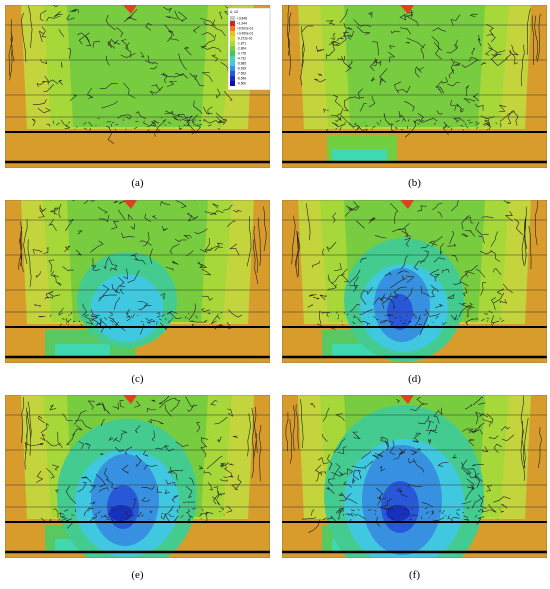 Image resolution: width=550 pixels, height=589 pixels. Describe the element at coordinates (414, 575) in the screenshot. I see `panel-label: (f)` at that location.